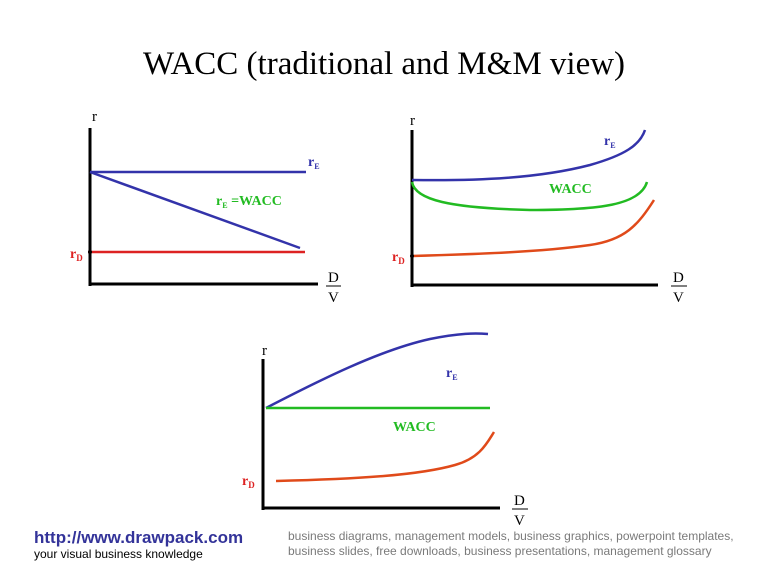 The image size is (768, 576). I want to click on footer-tagline: your visual business knowledge, so click(118, 554).